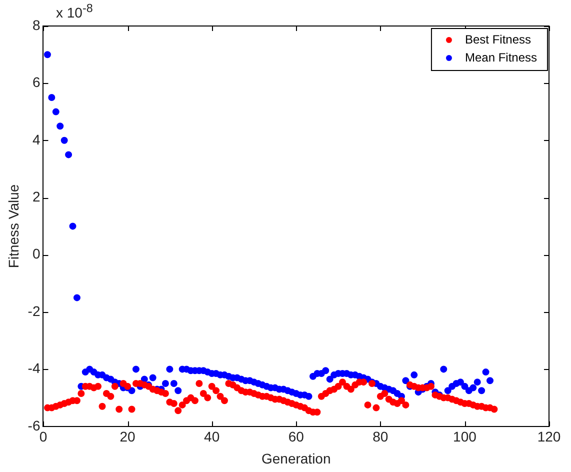 The height and width of the screenshot is (472, 571). I want to click on y-axis-title: Fitness Value, so click(13, 226).